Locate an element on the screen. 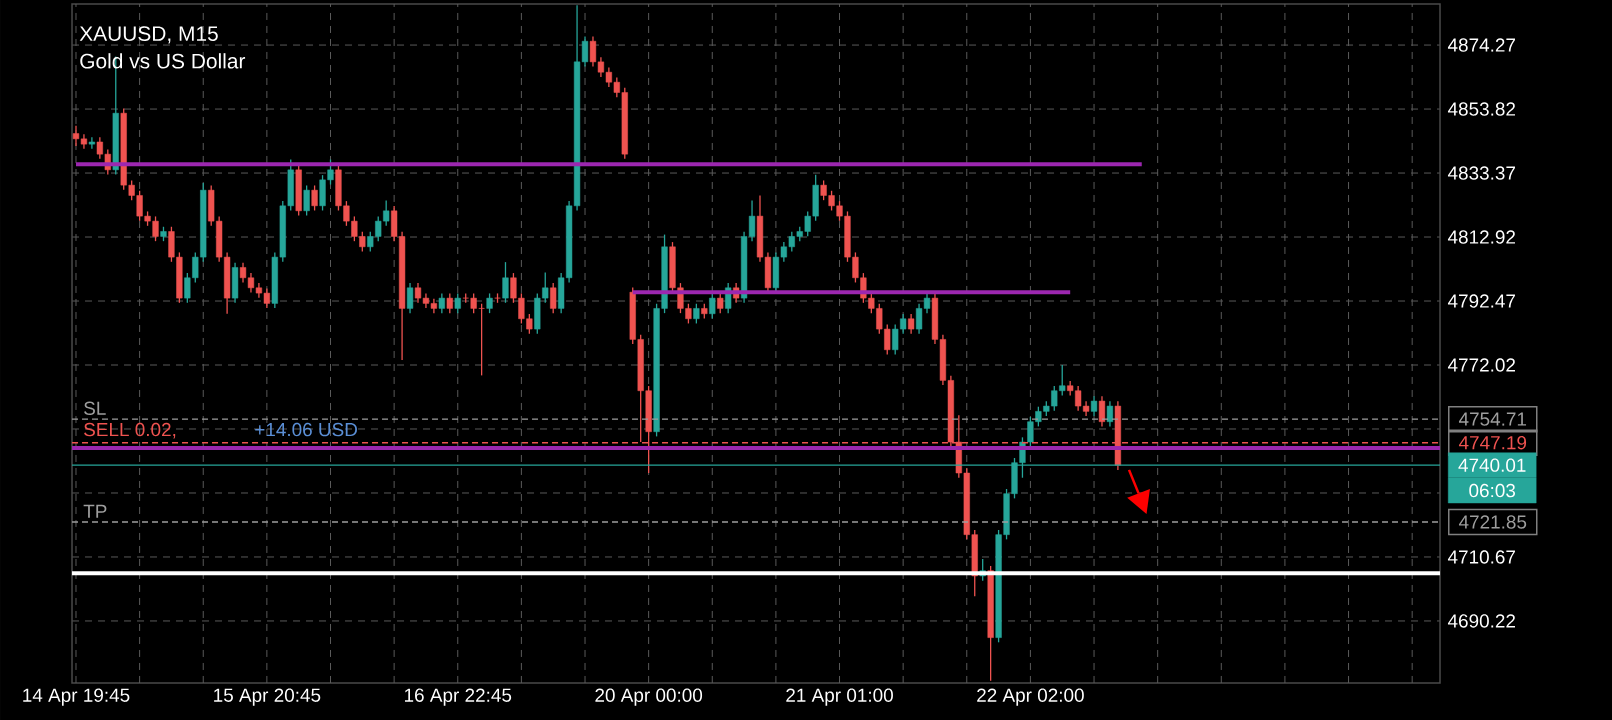  text: 4740.01 is located at coordinates (1492, 465).